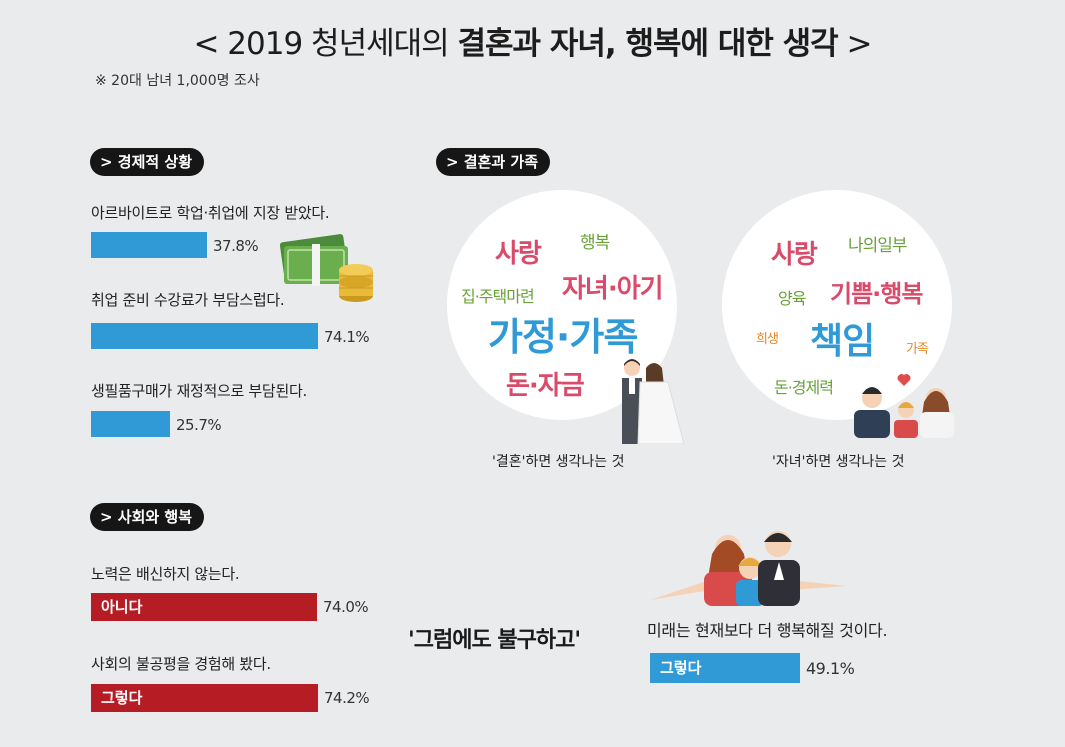  I want to click on society-q1: 노력은 배신하지 않는다., so click(165, 574).